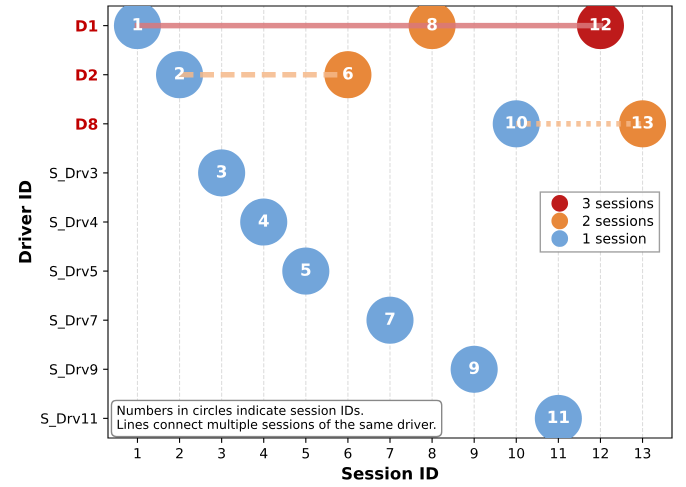 The image size is (686, 487). What do you see at coordinates (614, 238) in the screenshot?
I see `legend-label: 1 session` at bounding box center [614, 238].